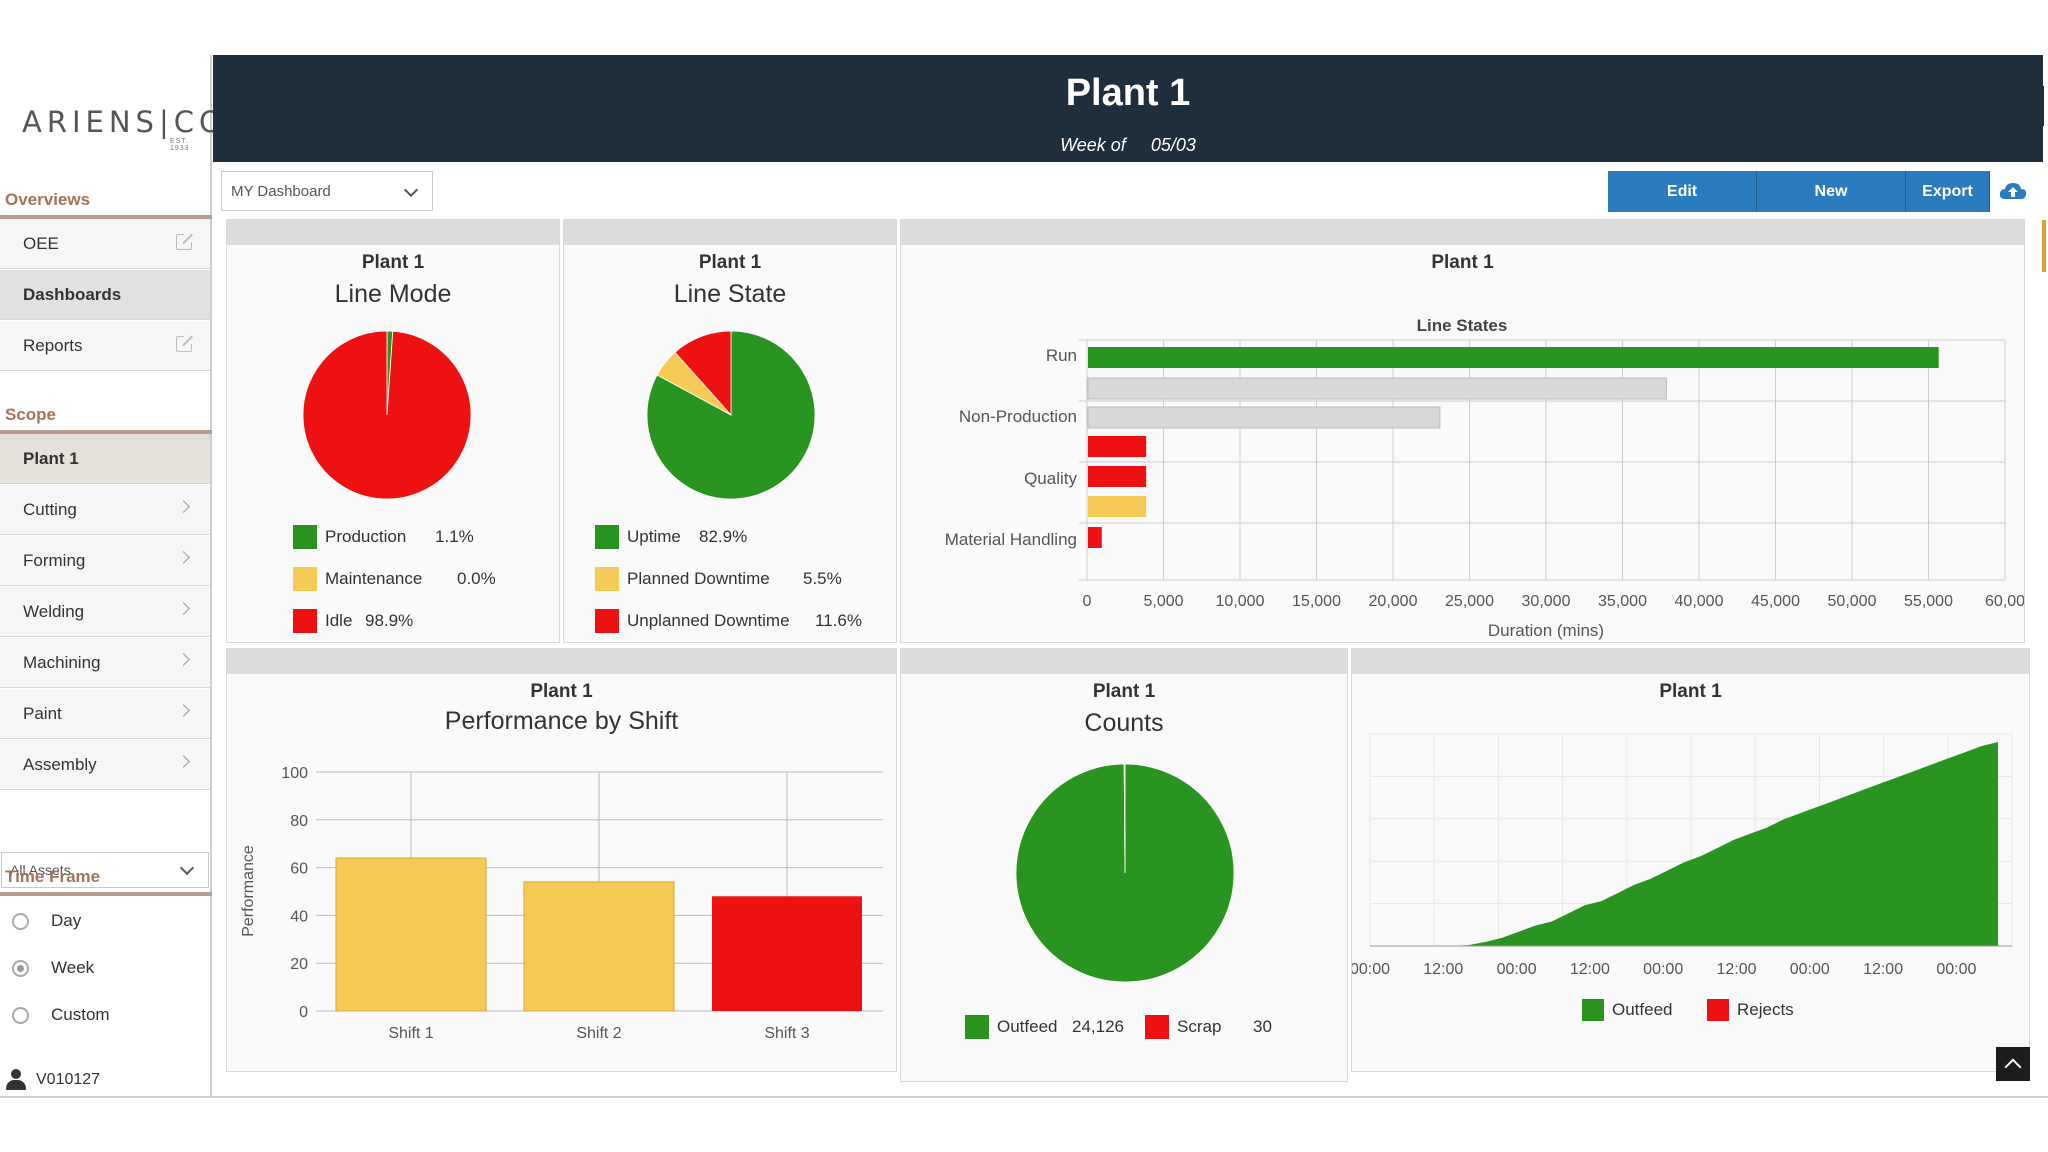 The width and height of the screenshot is (2048, 1152). I want to click on timeframe-option-custom: Custom, so click(61, 1015).